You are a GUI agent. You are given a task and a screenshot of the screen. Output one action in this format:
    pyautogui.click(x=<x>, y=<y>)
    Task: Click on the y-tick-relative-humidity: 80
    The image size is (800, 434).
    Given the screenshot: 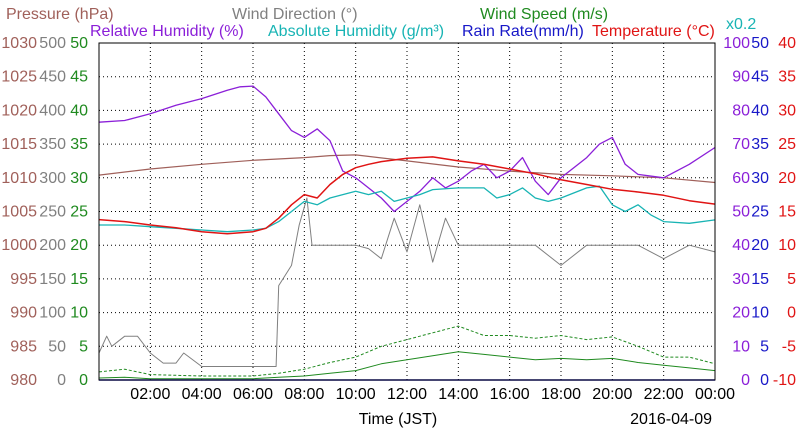 What is the action you would take?
    pyautogui.click(x=741, y=110)
    